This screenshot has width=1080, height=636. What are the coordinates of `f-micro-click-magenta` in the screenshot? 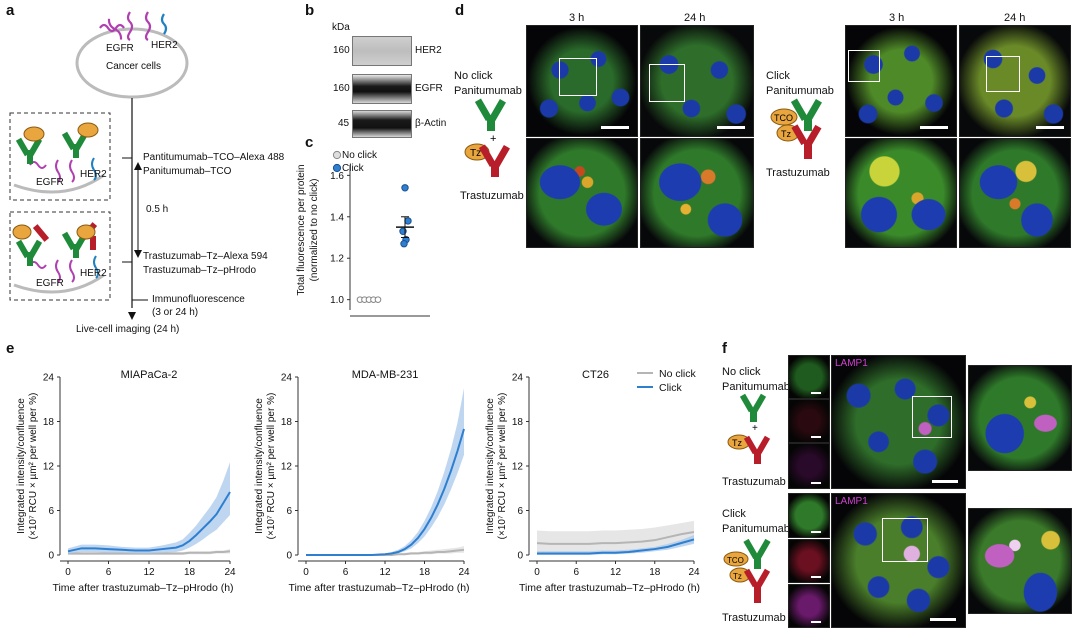 It's located at (809, 606).